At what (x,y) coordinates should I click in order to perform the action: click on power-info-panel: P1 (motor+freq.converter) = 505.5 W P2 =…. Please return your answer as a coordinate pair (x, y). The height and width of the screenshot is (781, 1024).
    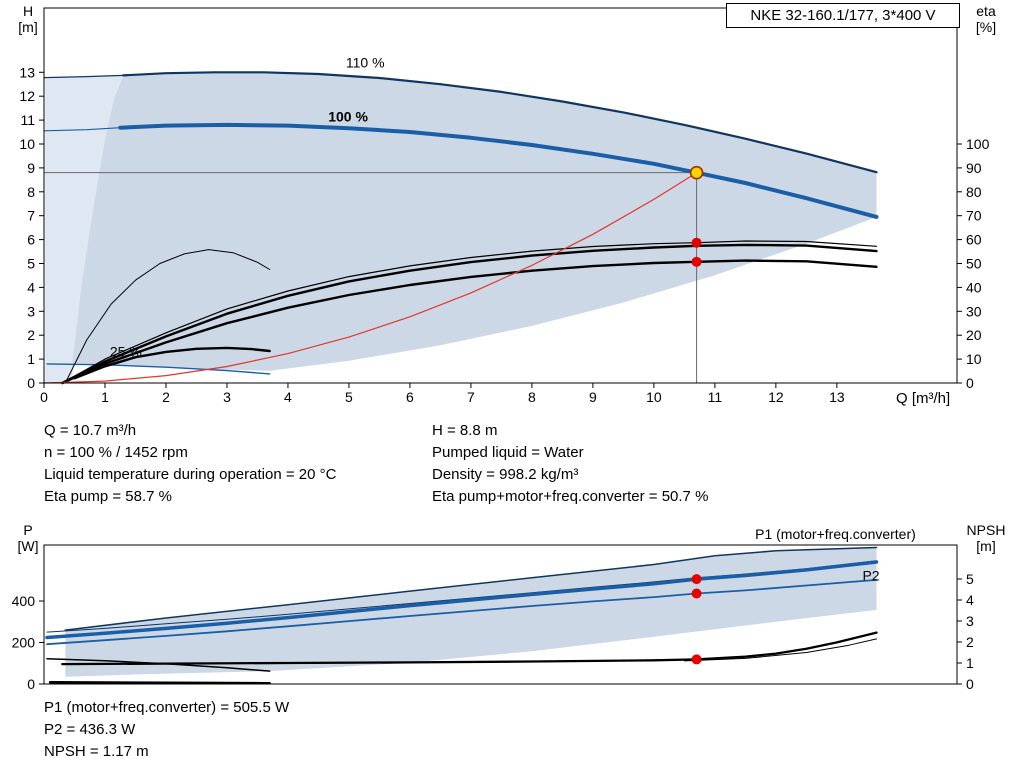
    Looking at the image, I should click on (166, 730).